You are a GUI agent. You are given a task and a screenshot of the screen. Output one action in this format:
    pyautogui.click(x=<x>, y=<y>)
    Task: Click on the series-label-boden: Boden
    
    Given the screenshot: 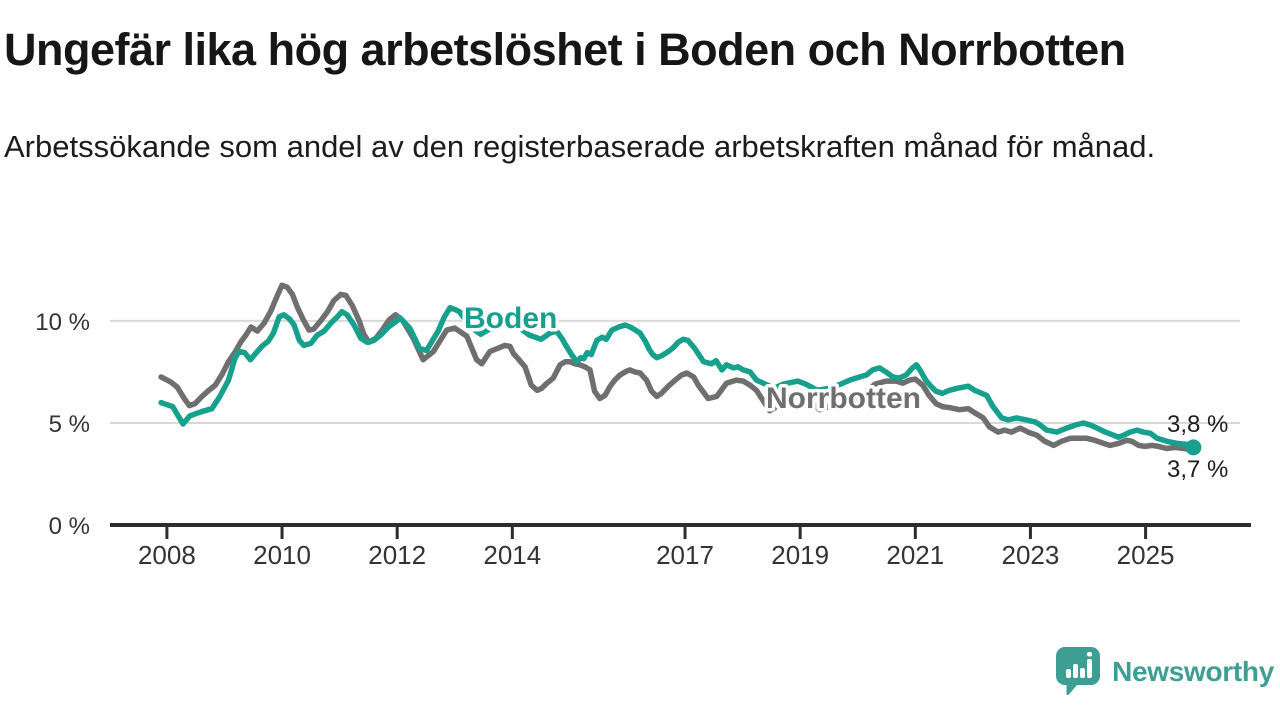 What is the action you would take?
    pyautogui.click(x=510, y=318)
    